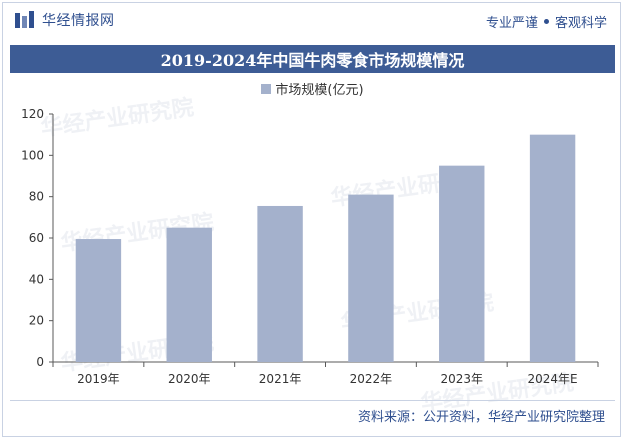  Describe the element at coordinates (266, 88) in the screenshot. I see `legend-swatch` at that location.